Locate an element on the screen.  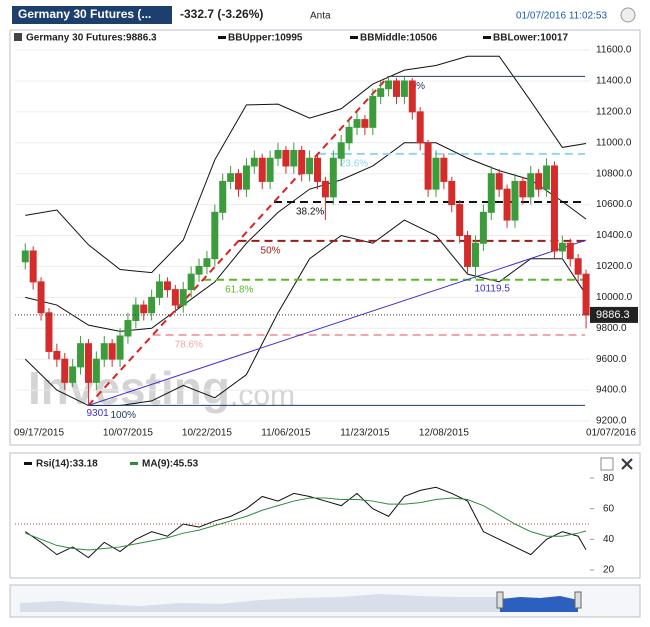
x-tick-label: 11/06/2015 is located at coordinates (286, 433).